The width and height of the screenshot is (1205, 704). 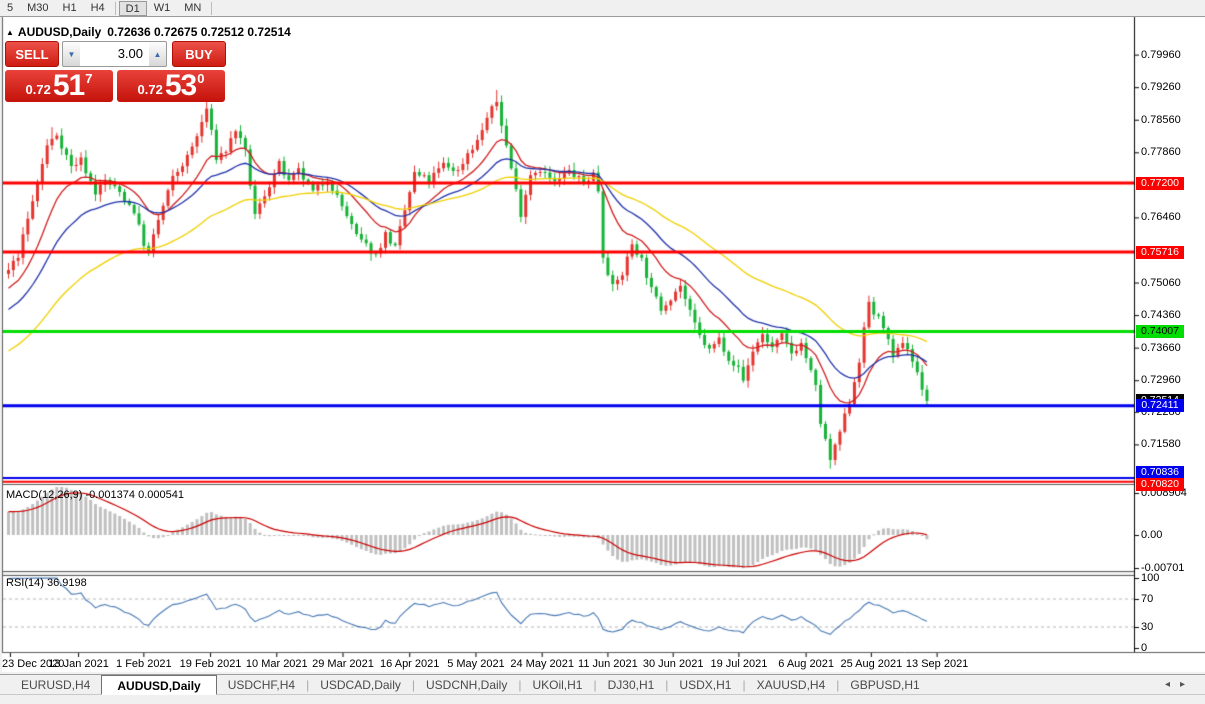 What do you see at coordinates (38, 89) in the screenshot?
I see `sell-price-prefix: 0.72` at bounding box center [38, 89].